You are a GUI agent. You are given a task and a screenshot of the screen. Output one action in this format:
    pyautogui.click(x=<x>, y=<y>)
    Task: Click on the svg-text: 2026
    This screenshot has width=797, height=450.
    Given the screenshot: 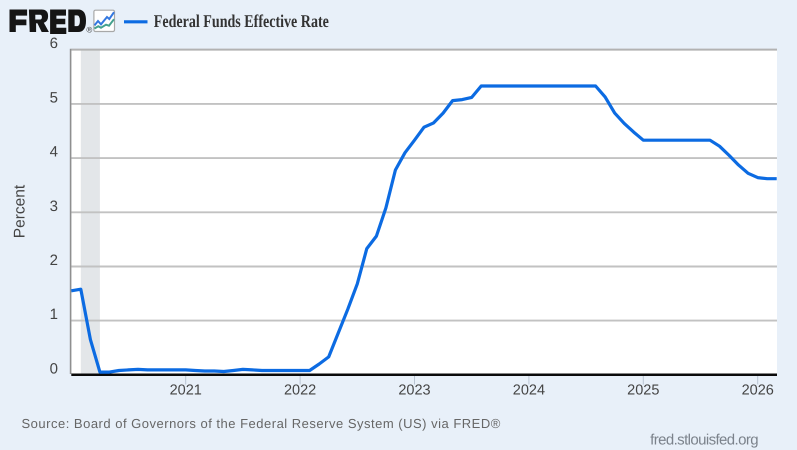 What is the action you would take?
    pyautogui.click(x=758, y=390)
    